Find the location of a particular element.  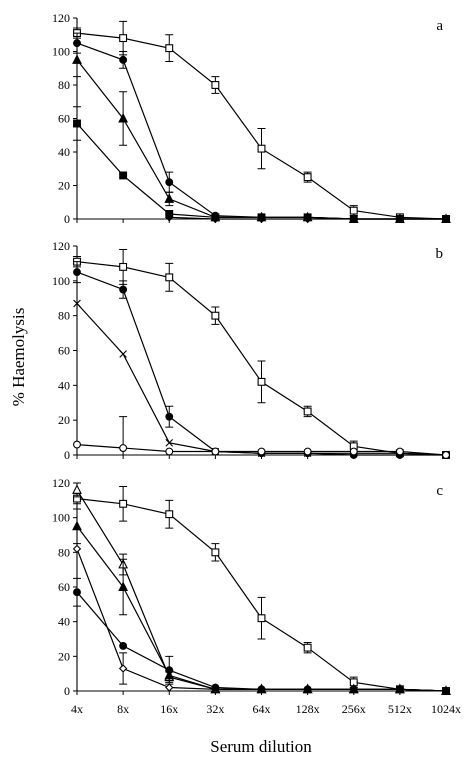

y-tick-label: 40 is located at coordinates (64, 152).